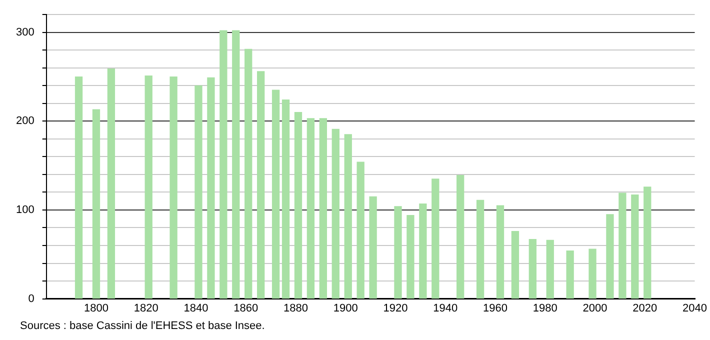 Image resolution: width=710 pixels, height=340 pixels. I want to click on source-note: Sources : base Cassini de l'EHESS et base Insee., so click(142, 326).